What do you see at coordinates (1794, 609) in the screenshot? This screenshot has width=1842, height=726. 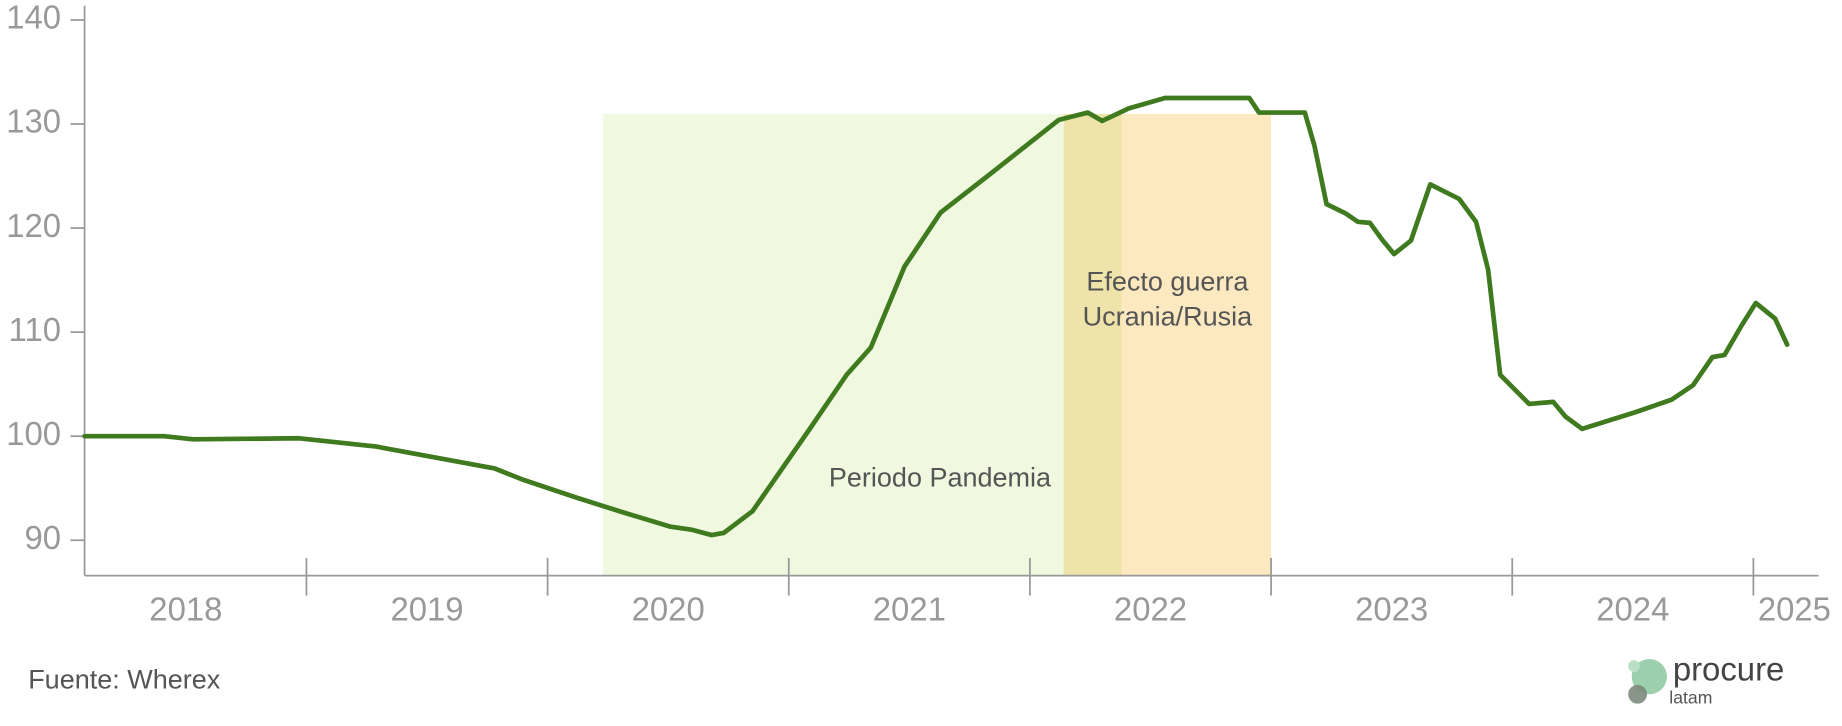 I see `x-tick-label: 2025` at bounding box center [1794, 609].